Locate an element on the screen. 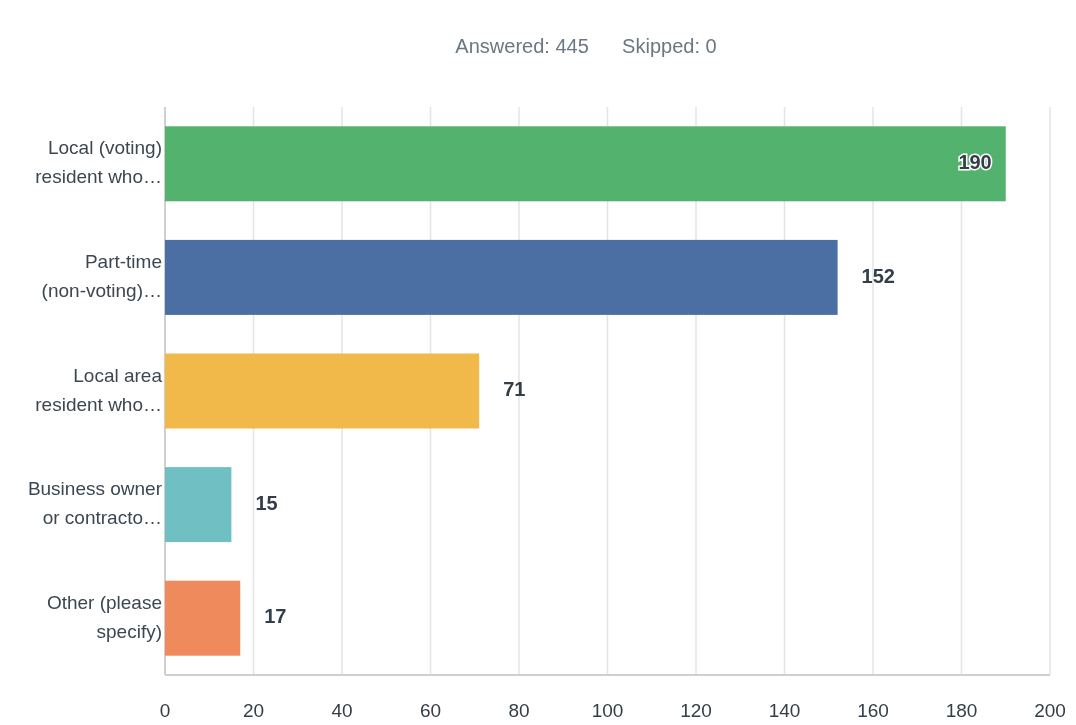 This screenshot has height=725, width=1076. x-tick-label: 20 is located at coordinates (253, 711).